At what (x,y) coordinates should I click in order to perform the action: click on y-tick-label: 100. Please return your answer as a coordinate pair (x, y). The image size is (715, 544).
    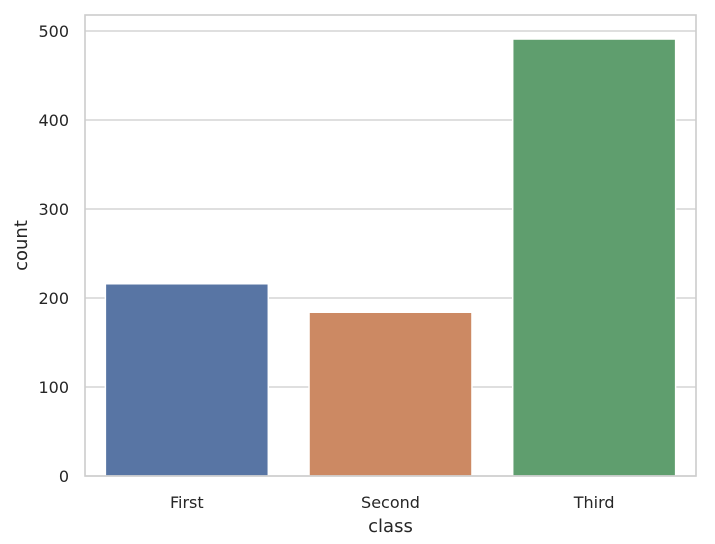
    Looking at the image, I should click on (53, 387).